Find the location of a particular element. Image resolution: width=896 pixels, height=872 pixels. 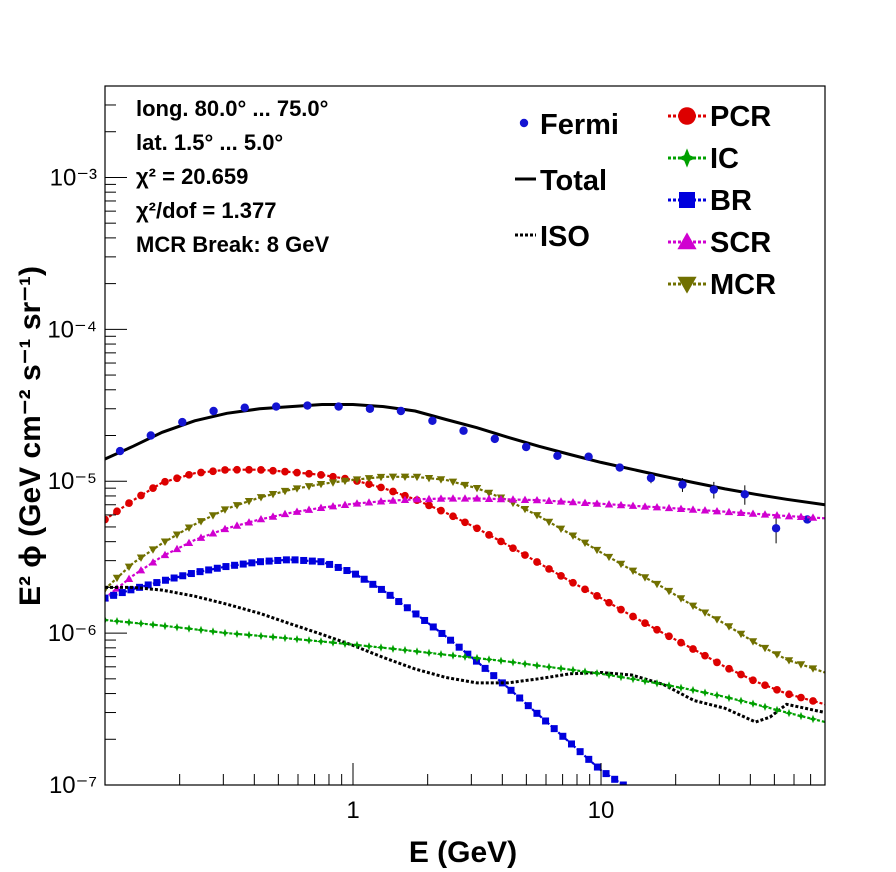

info-line: long. 80.0° ... 75.0° is located at coordinates (232, 108).